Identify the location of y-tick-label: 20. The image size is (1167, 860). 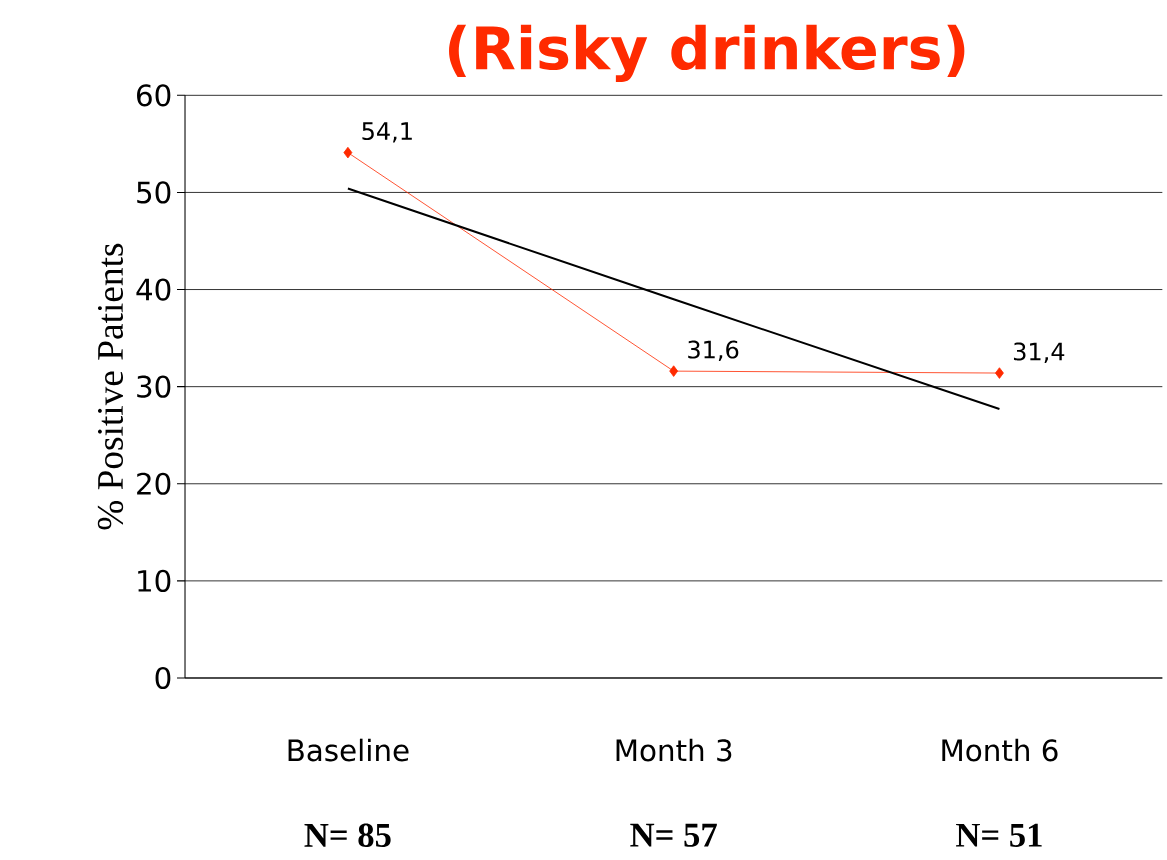
(154, 483).